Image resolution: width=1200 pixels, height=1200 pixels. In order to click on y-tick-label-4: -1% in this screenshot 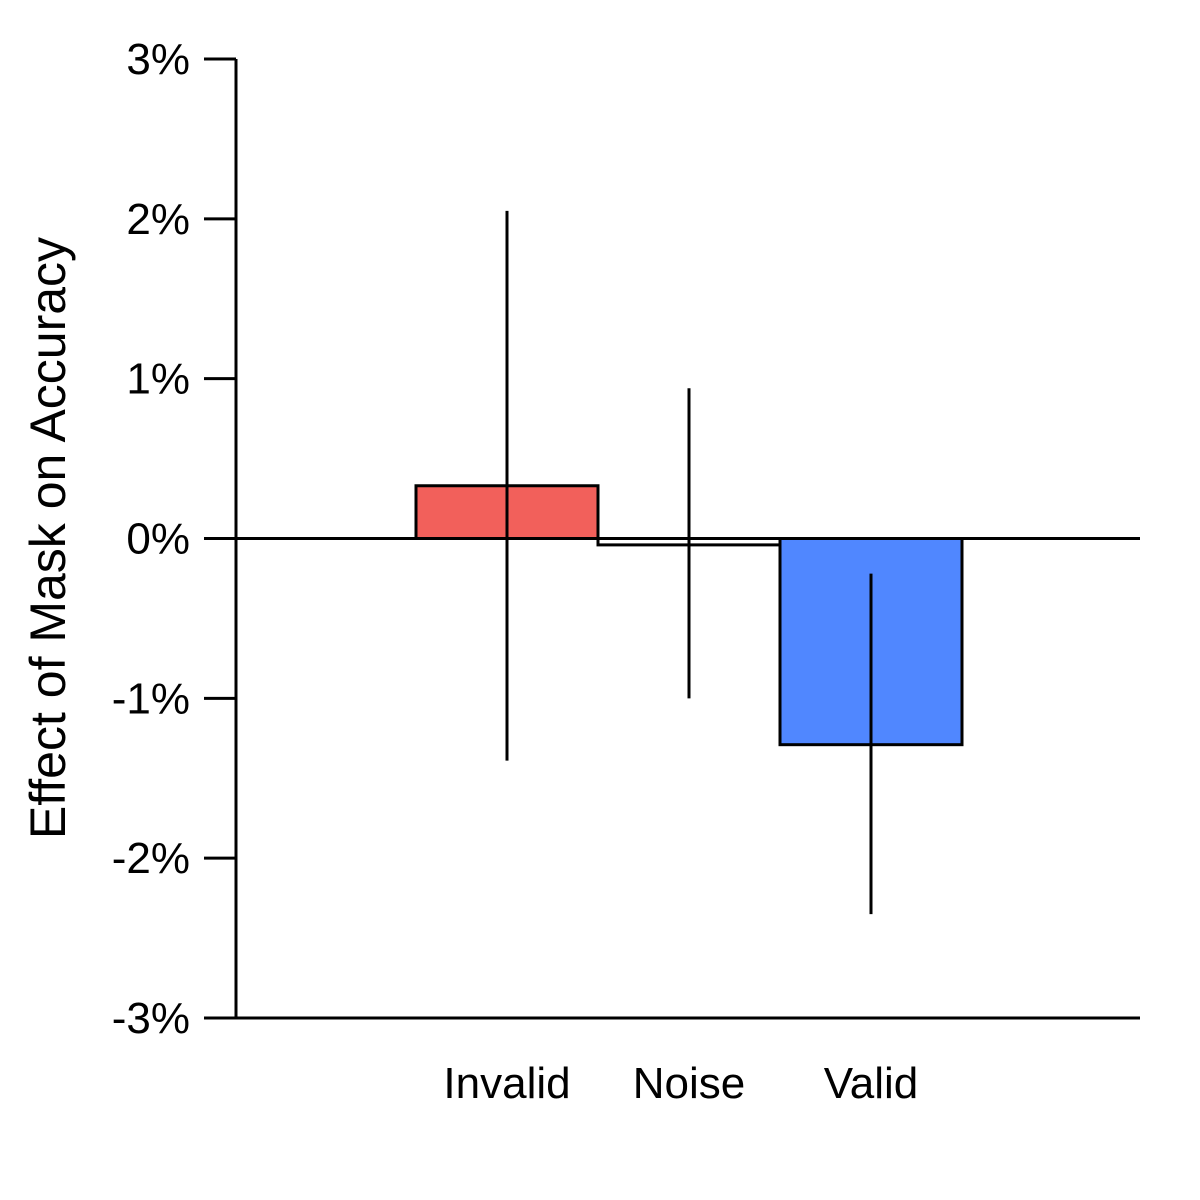, I will do `click(151, 698)`.